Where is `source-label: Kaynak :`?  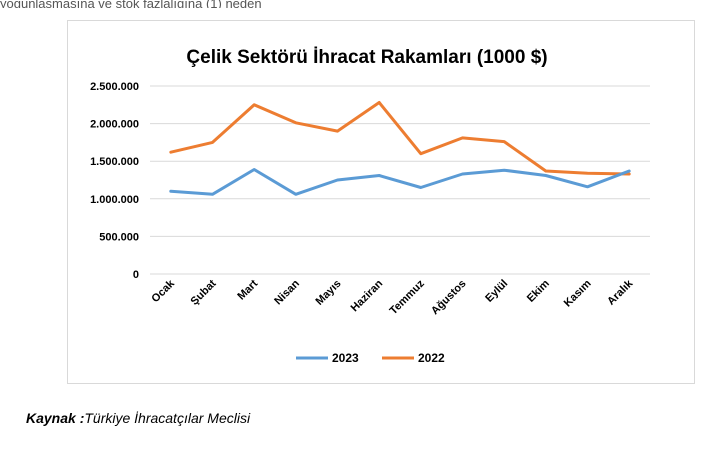 source-label: Kaynak : is located at coordinates (55, 418).